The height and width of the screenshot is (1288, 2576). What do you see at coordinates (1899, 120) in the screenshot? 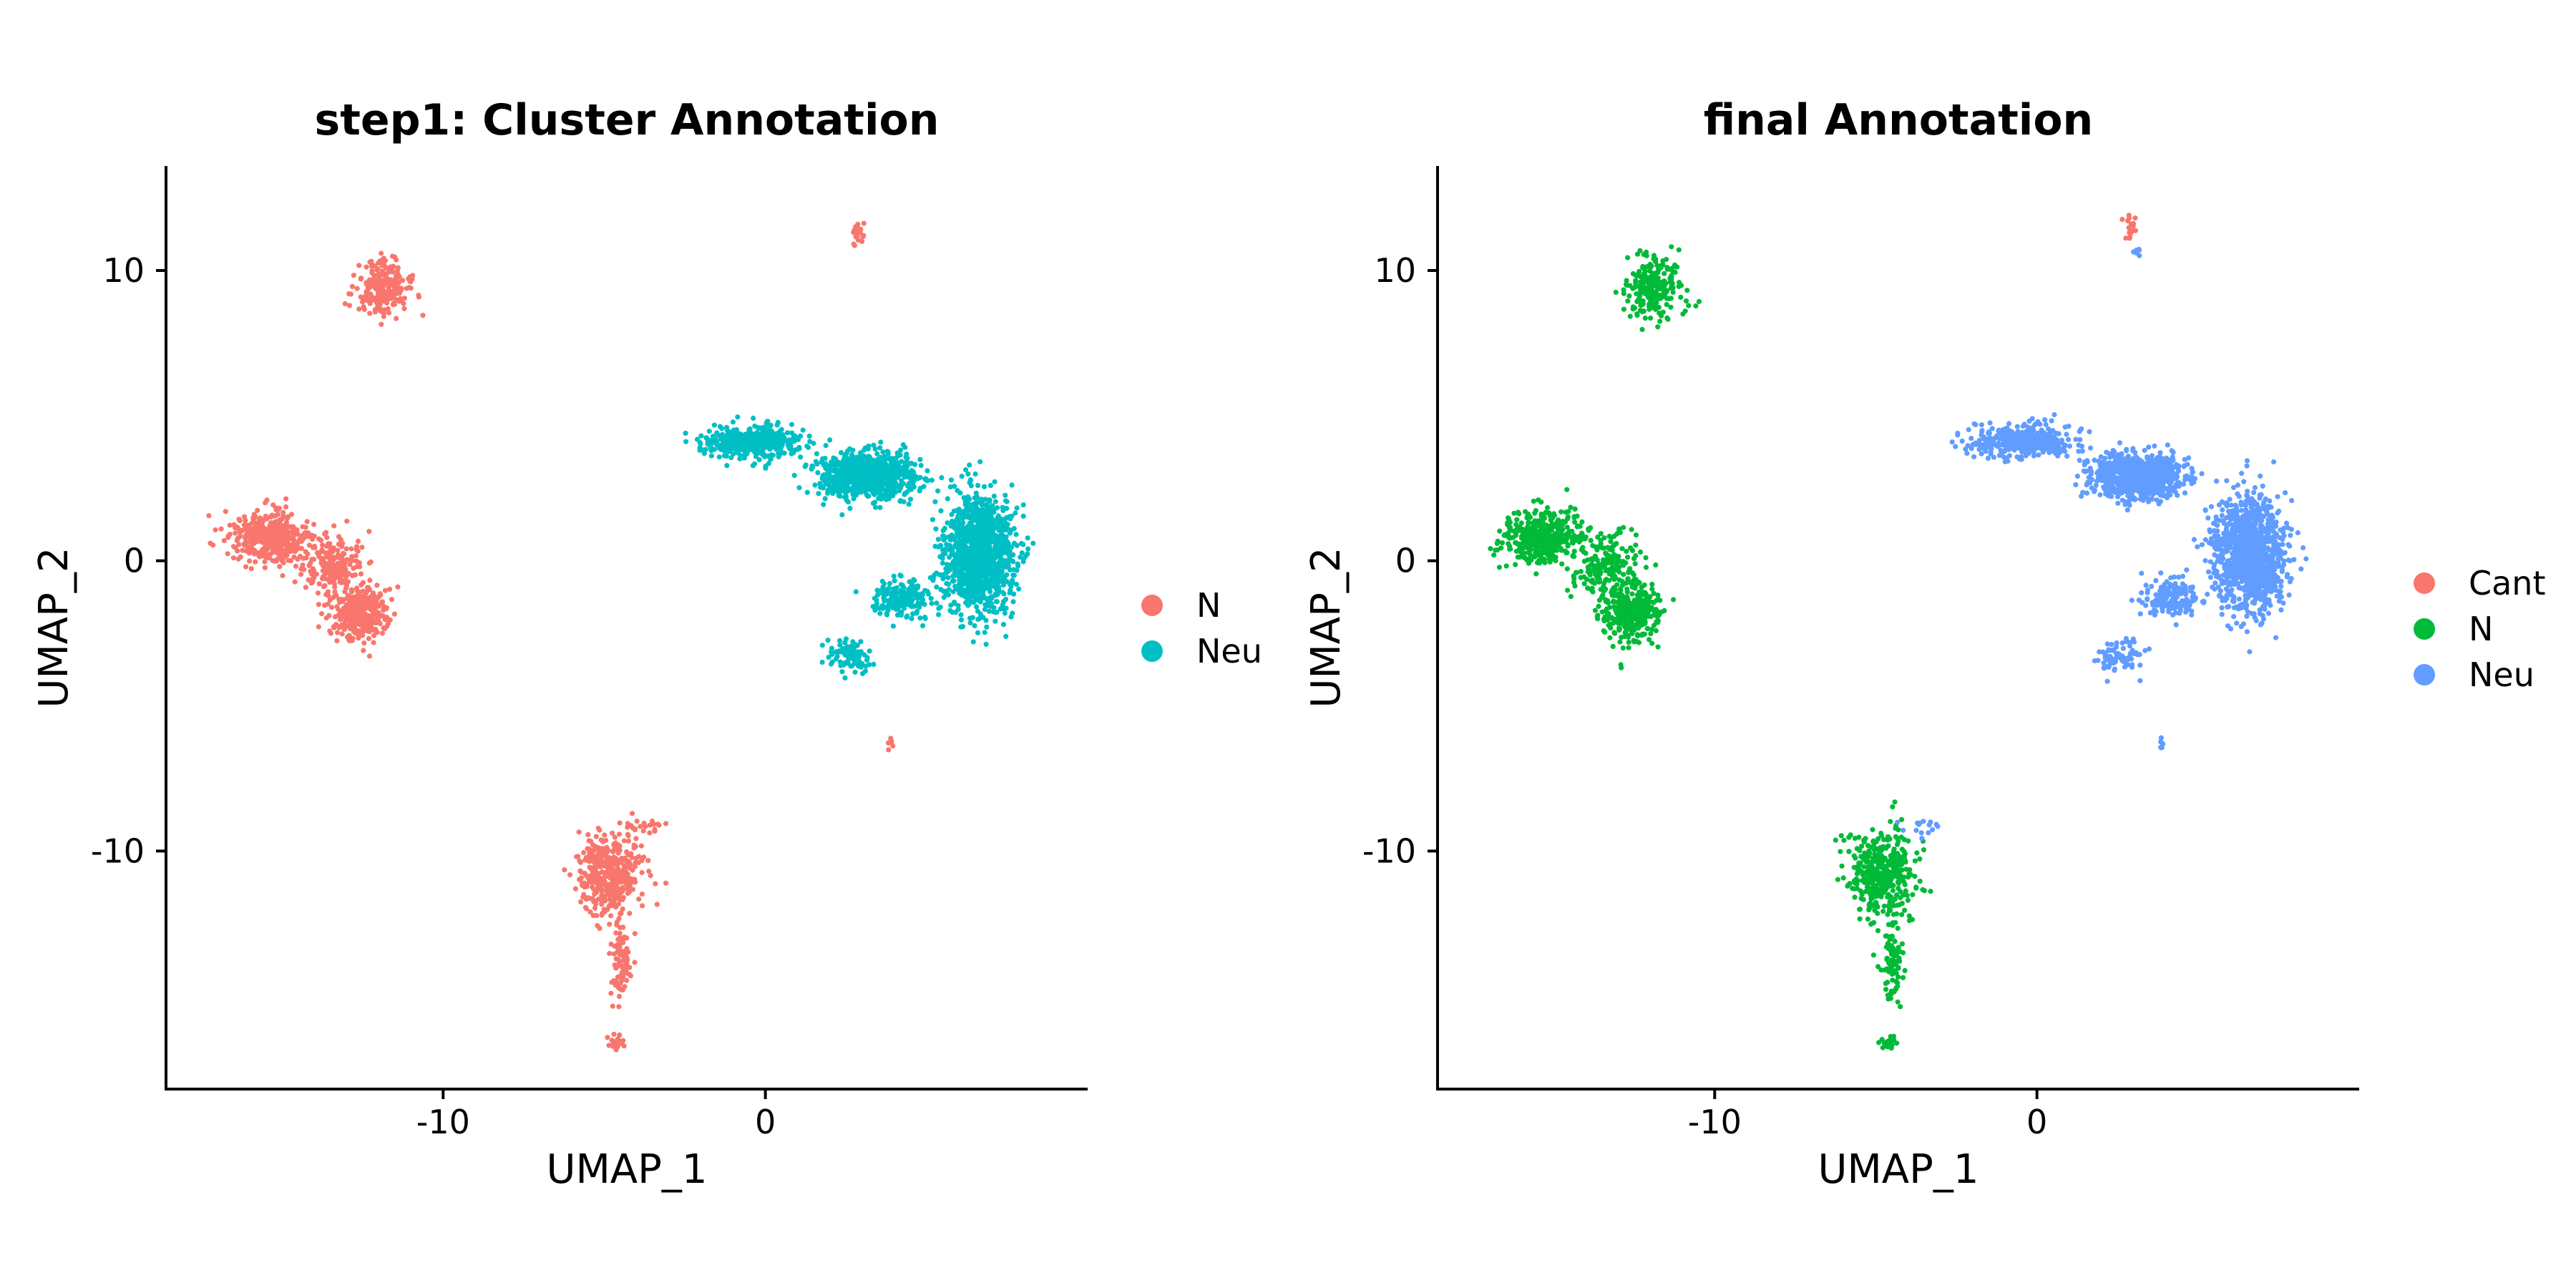
I see `chart-title: final Annotation` at bounding box center [1899, 120].